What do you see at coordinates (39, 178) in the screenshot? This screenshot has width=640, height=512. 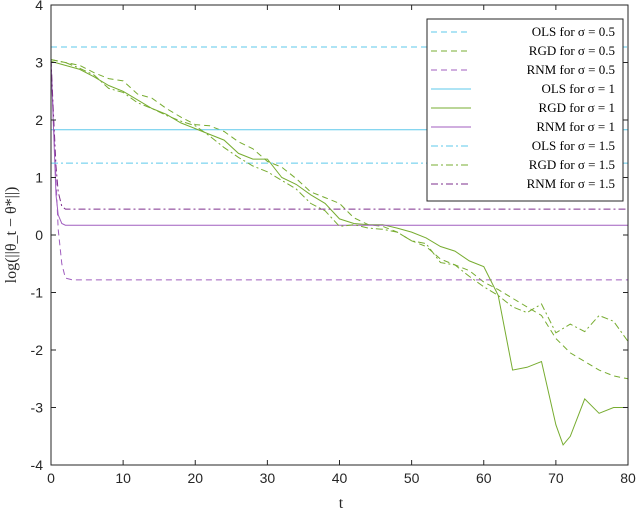 I see `y-tick-label: 1` at bounding box center [39, 178].